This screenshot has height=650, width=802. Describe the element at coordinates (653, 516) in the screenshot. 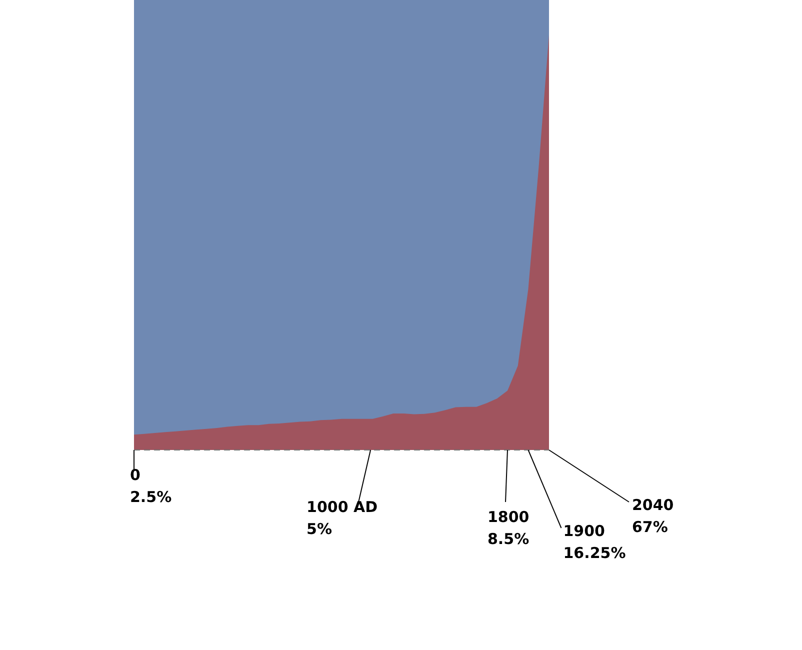

I see `text: 2040 67%` at that location.